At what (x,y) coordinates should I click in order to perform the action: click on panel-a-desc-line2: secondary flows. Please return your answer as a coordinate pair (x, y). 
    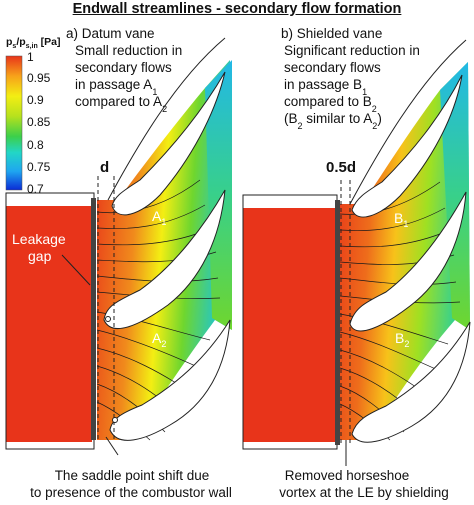
    Looking at the image, I should click on (123, 67).